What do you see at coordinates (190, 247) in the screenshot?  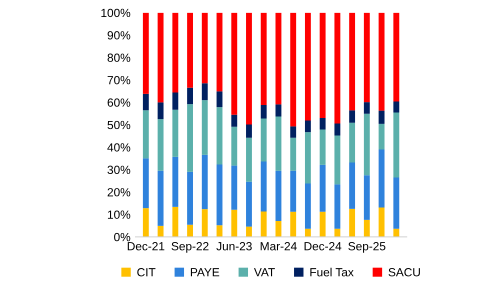 I see `x-tick-label: Sep-22` at bounding box center [190, 247].